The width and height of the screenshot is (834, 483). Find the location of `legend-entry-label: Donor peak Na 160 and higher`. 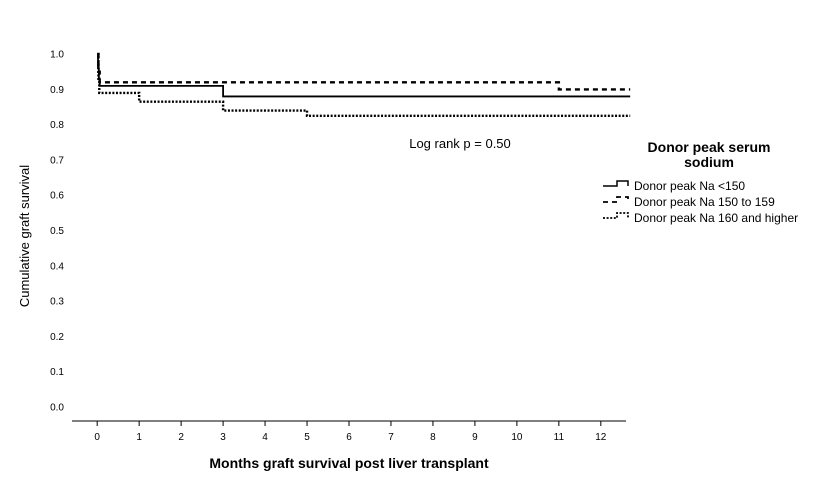

legend-entry-label: Donor peak Na 160 and higher is located at coordinates (716, 218).